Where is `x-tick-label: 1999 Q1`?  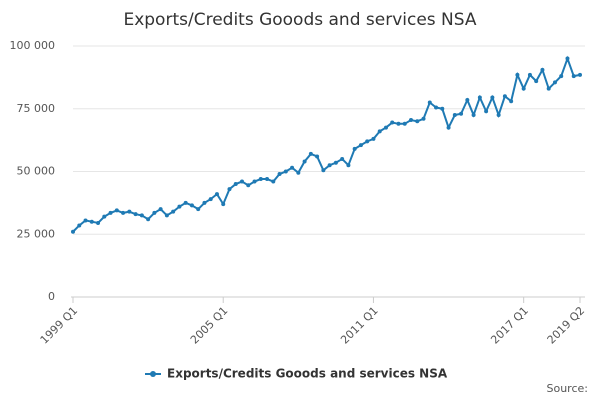 x-tick-label: 1999 Q1 is located at coordinates (59, 325).